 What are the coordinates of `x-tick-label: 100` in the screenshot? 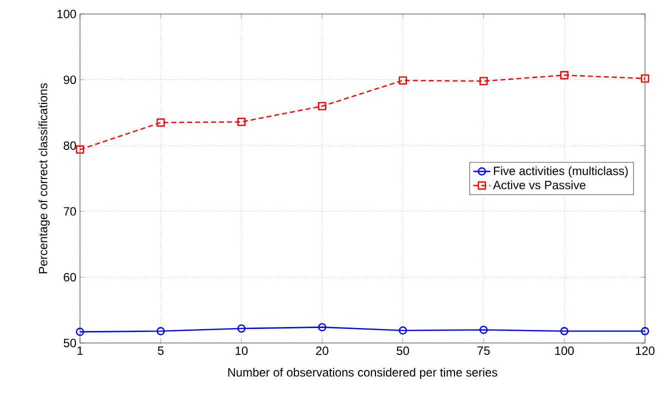 It's located at (564, 350).